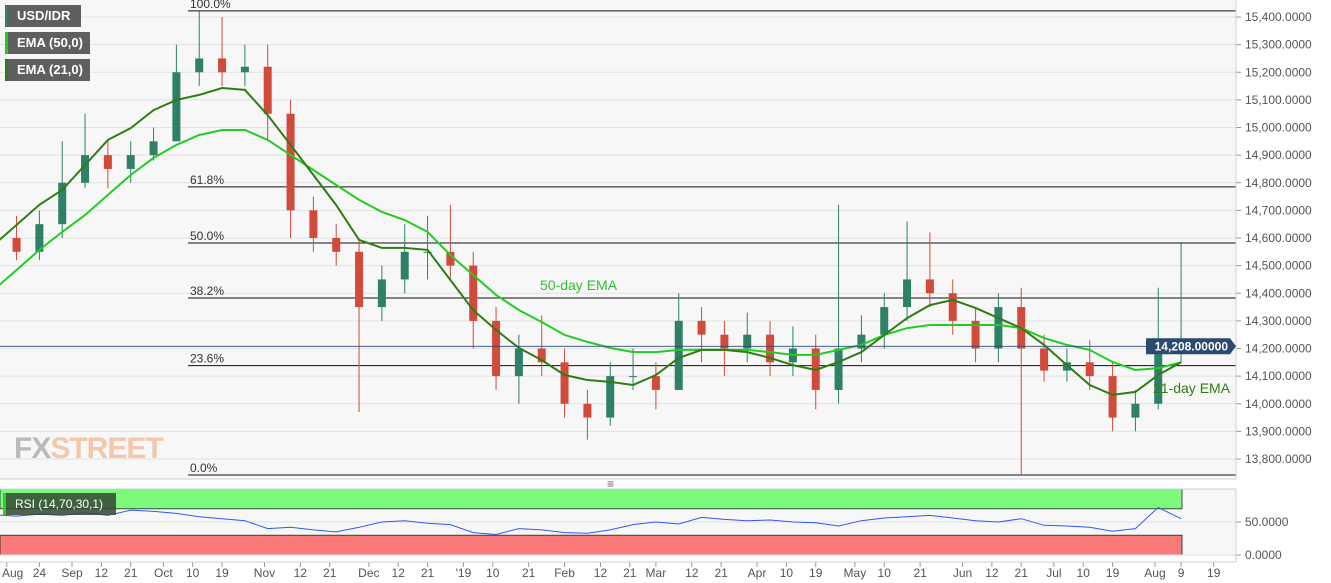  What do you see at coordinates (1278, 210) in the screenshot?
I see `y-tick-label: 14,700.0000` at bounding box center [1278, 210].